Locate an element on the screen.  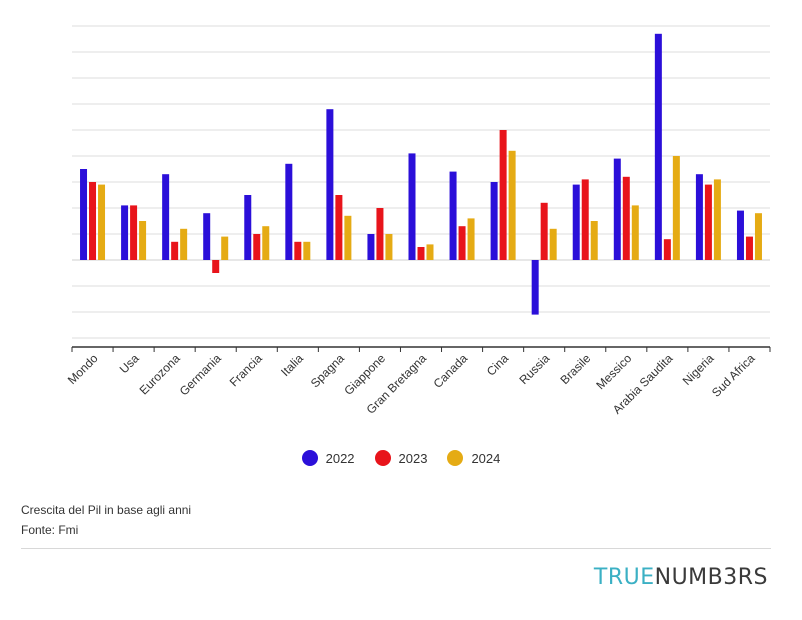
x-tick-label: Canada is located at coordinates (451, 371).